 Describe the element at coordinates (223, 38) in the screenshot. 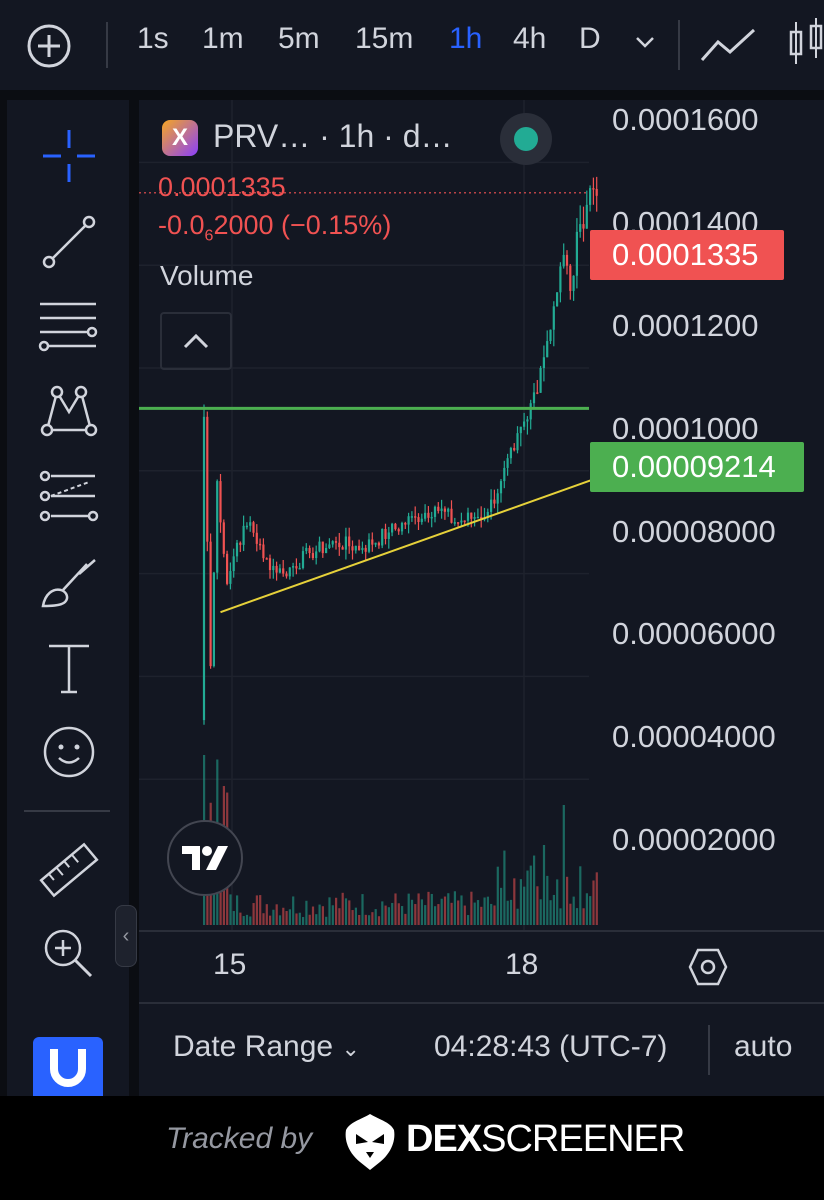

I see `timeframe-1m: 1m` at that location.